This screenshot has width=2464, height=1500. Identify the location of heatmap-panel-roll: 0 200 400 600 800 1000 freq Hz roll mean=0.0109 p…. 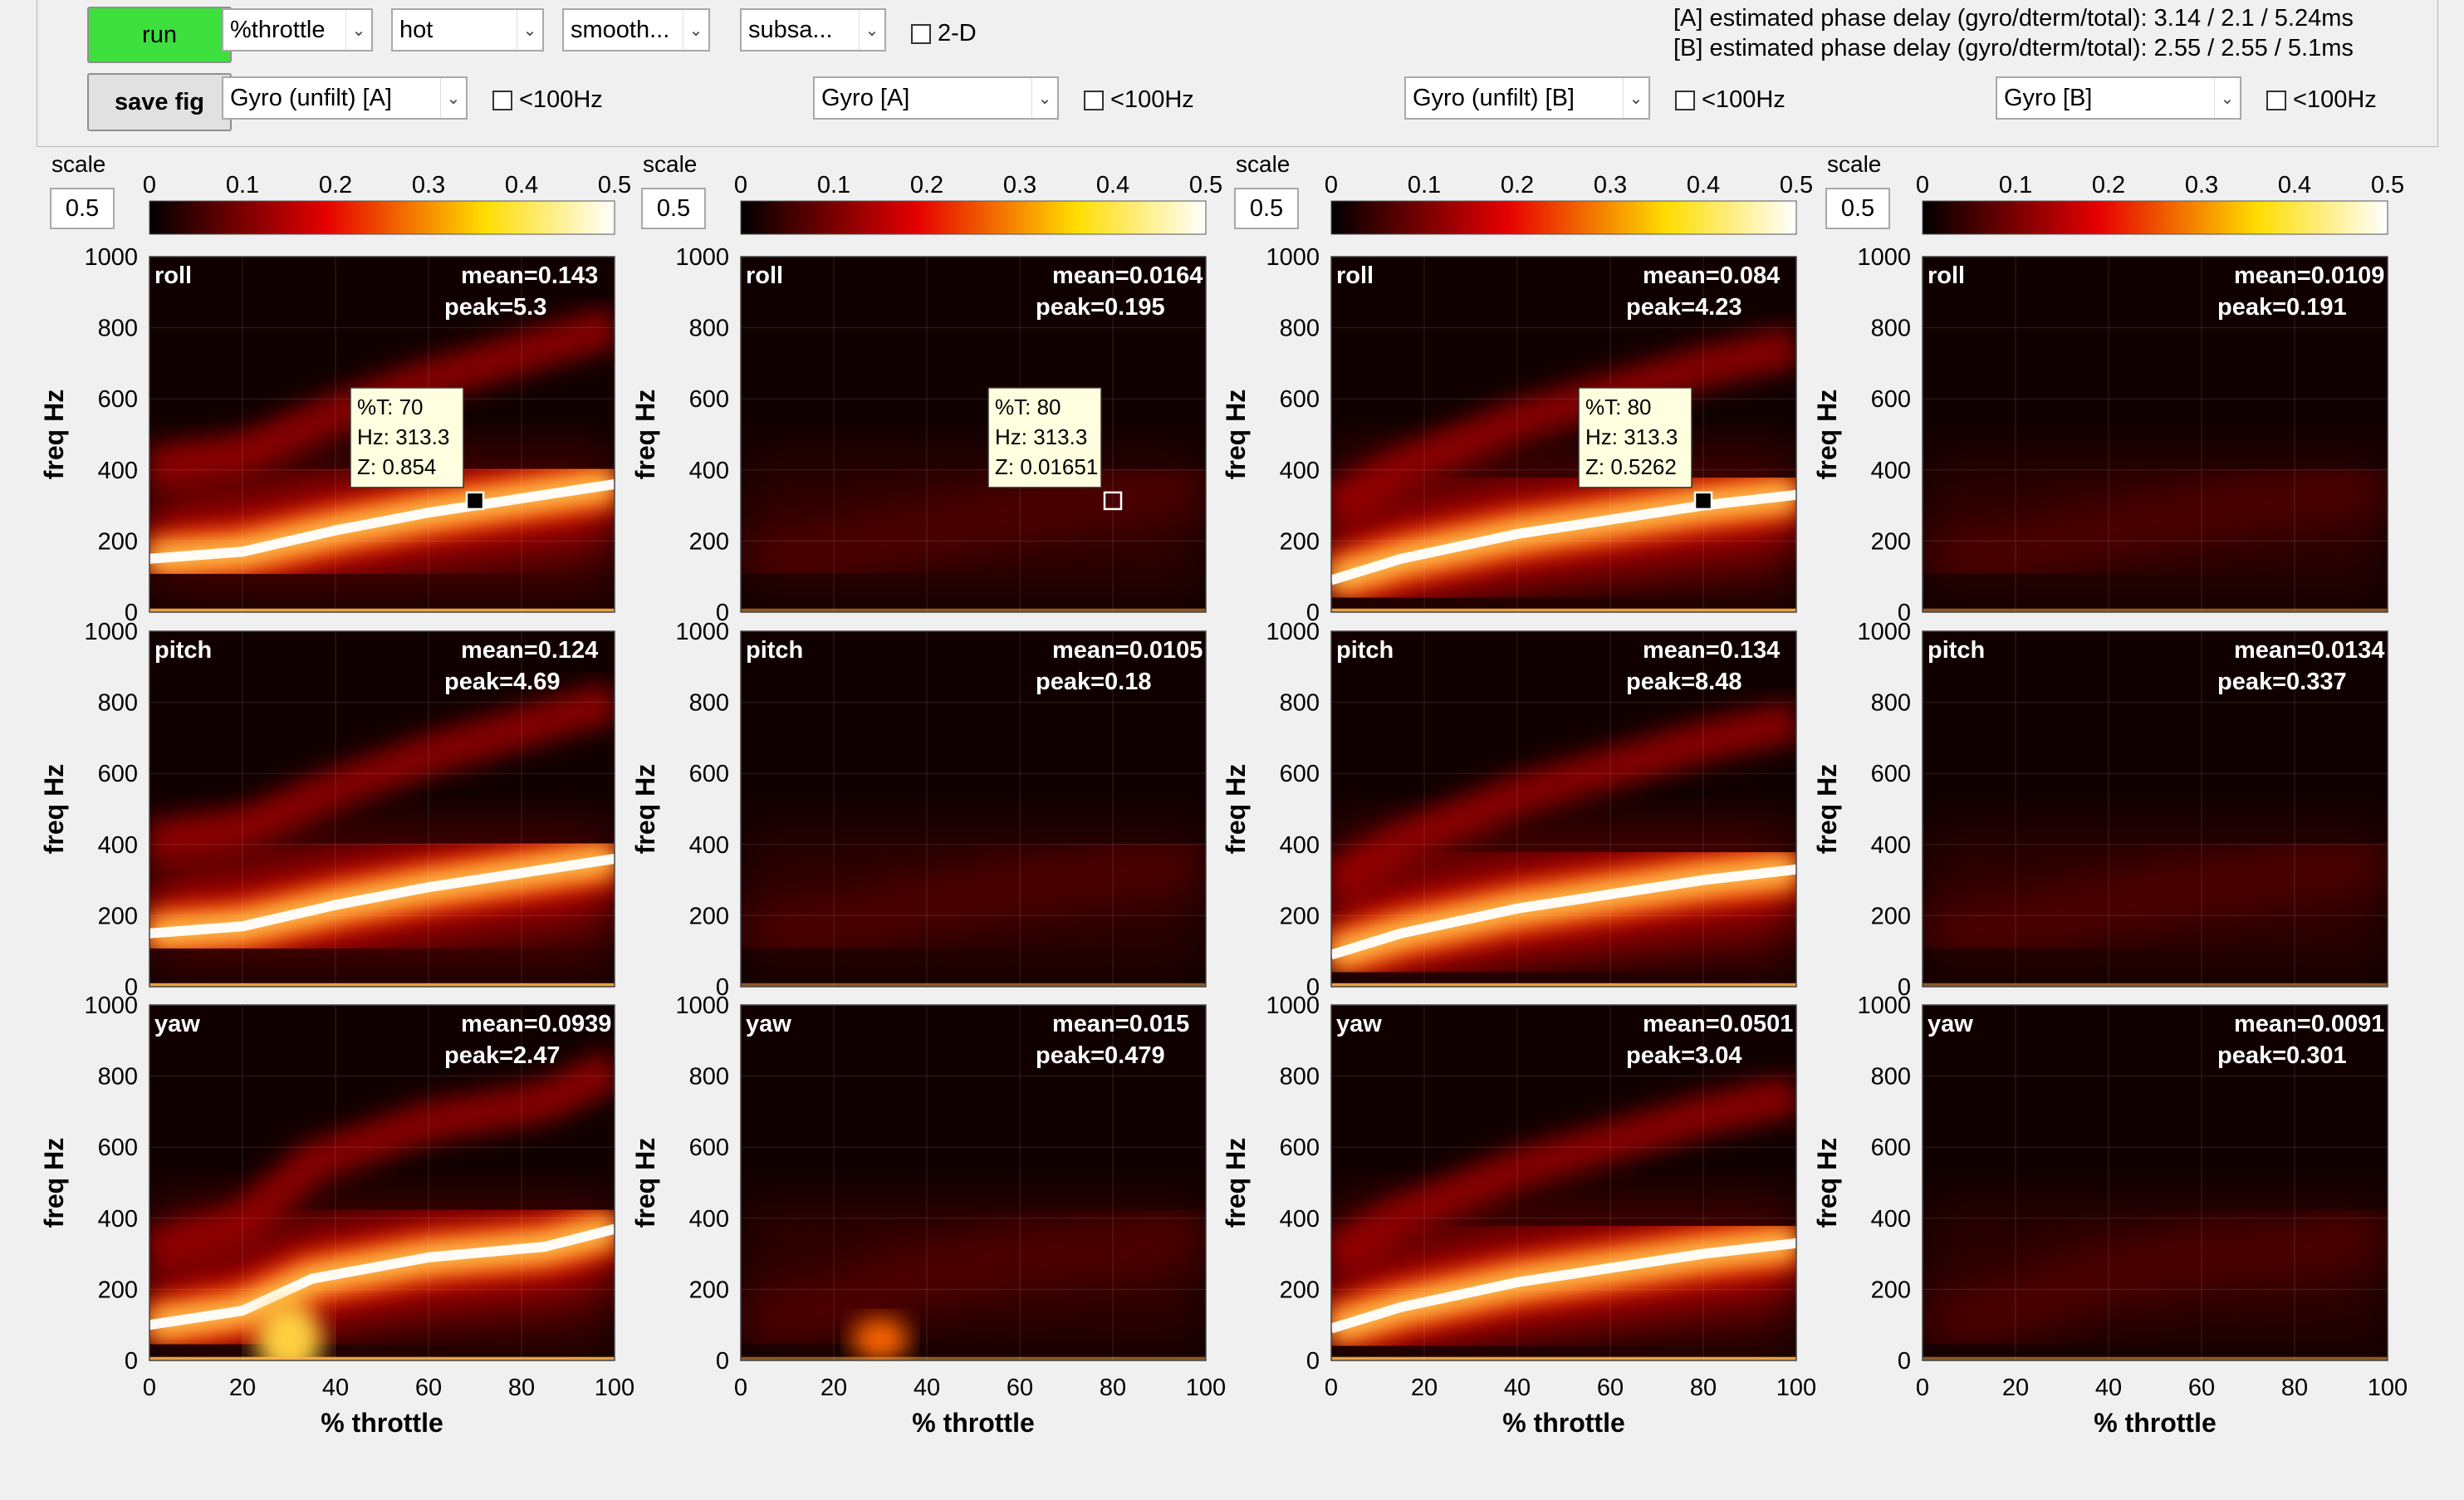
(2100, 435).